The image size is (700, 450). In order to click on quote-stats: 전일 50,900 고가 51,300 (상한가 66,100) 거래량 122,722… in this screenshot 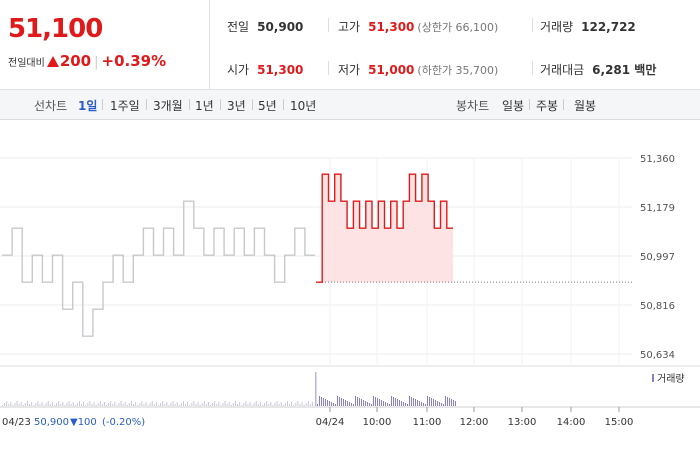, I will do `click(455, 45)`.